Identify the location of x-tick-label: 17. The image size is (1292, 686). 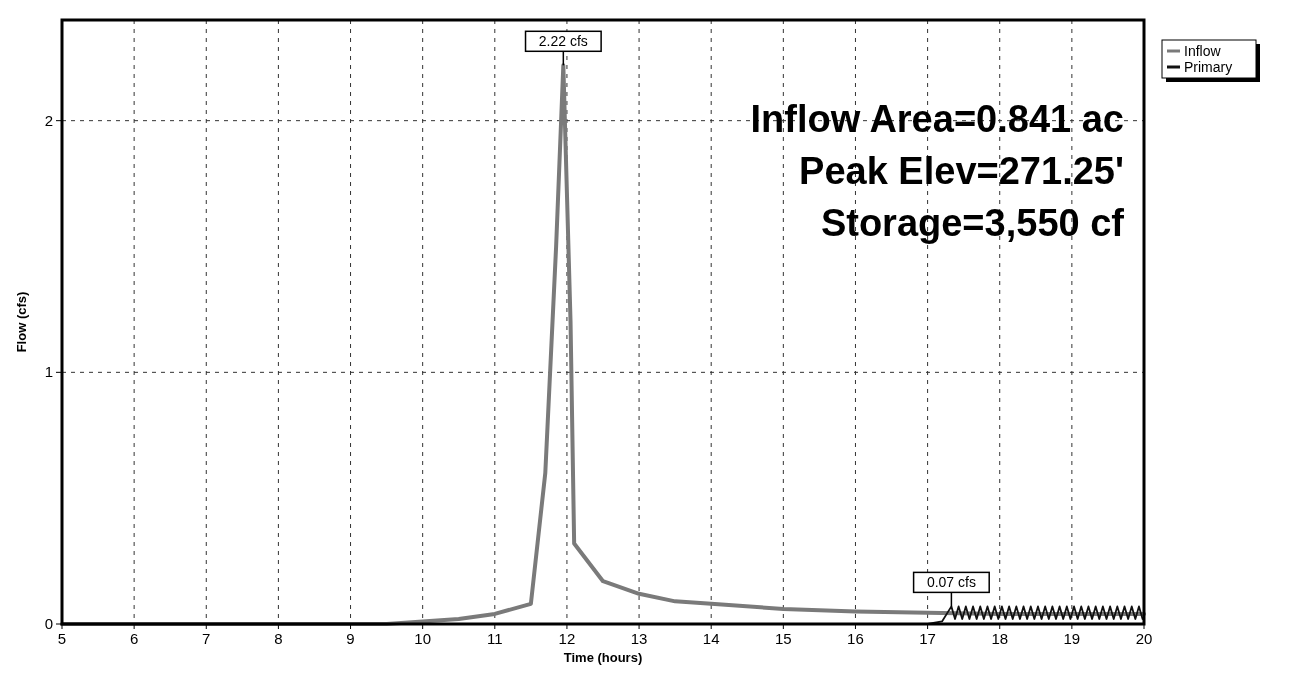
(927, 638).